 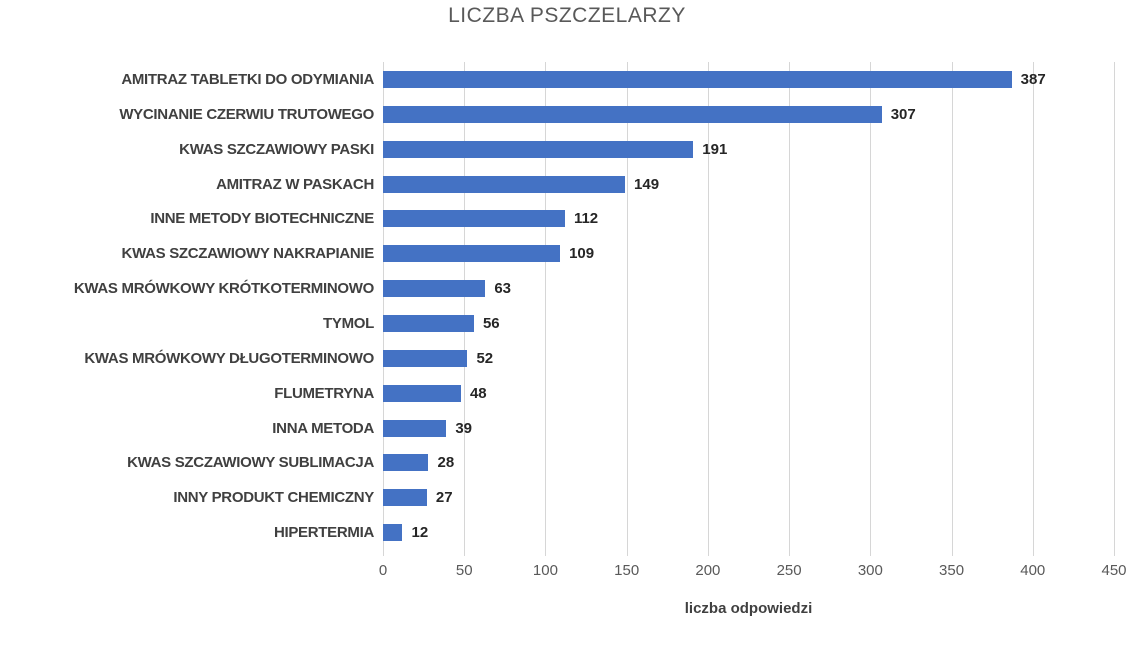 I want to click on value-label: 387, so click(x=1033, y=79).